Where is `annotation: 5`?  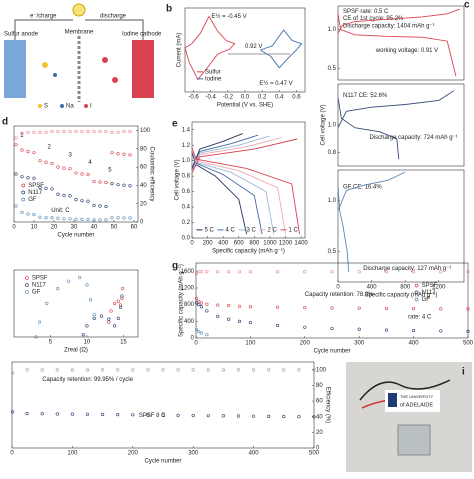
annotation: 5 is located at coordinates (110, 171).